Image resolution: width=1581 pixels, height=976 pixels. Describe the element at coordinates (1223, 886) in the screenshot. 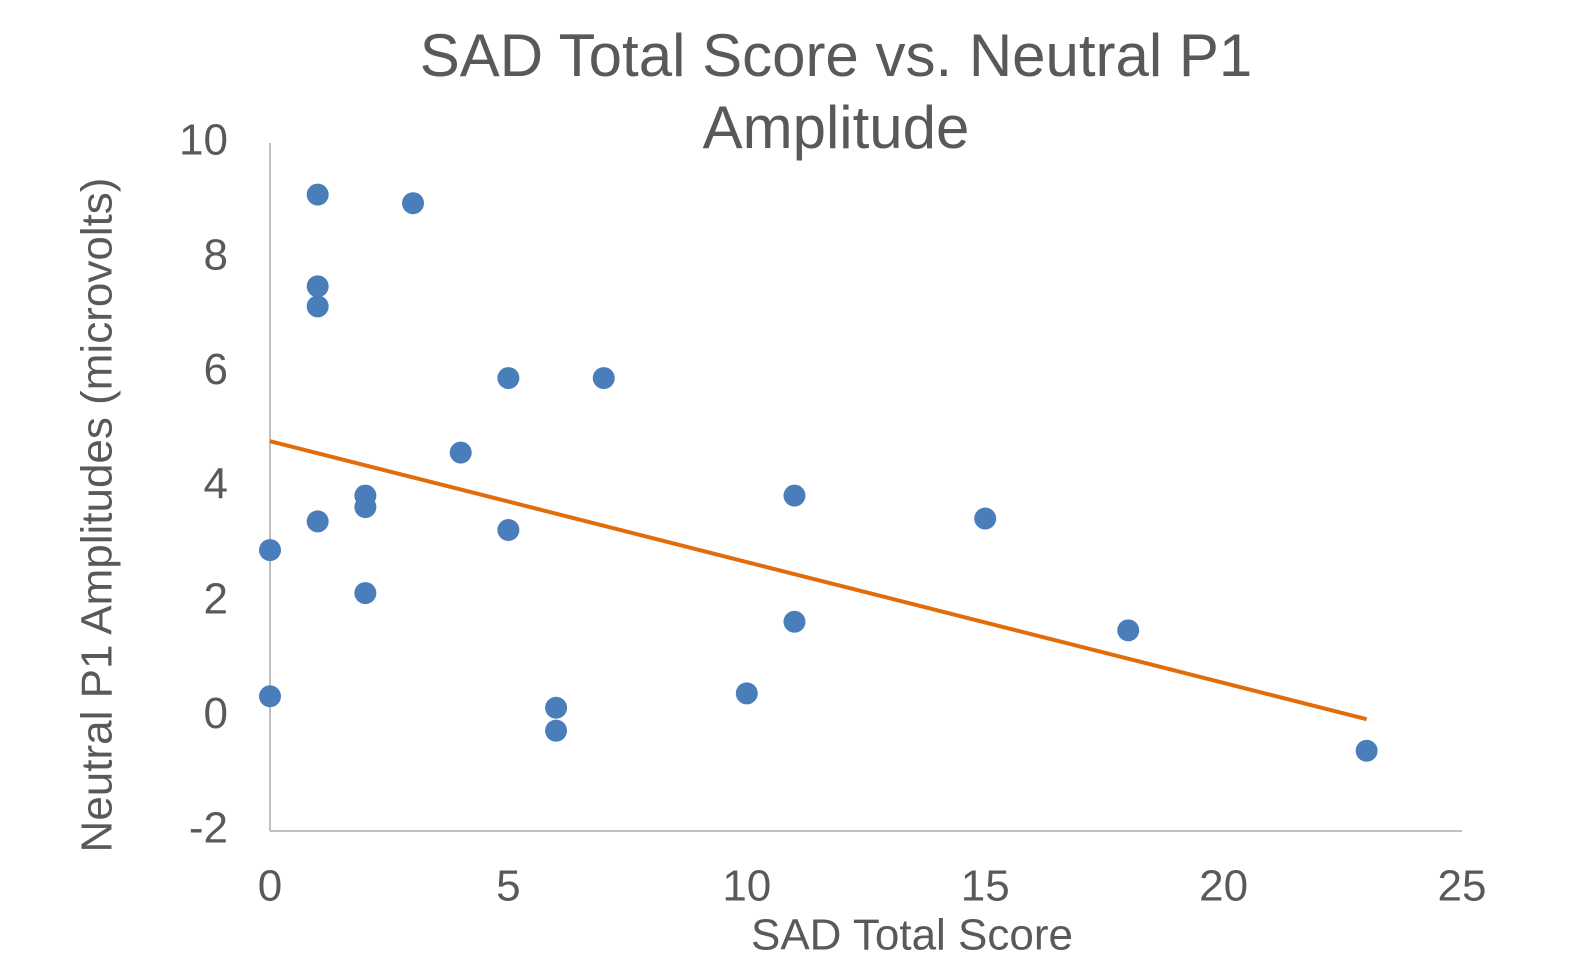

I see `x-tick-label: 20` at that location.